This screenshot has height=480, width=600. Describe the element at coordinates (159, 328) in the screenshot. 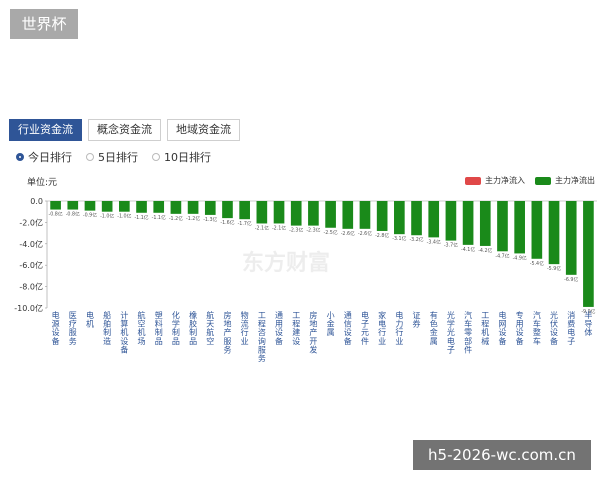

I see `x-tick-label: 塑料制品` at that location.